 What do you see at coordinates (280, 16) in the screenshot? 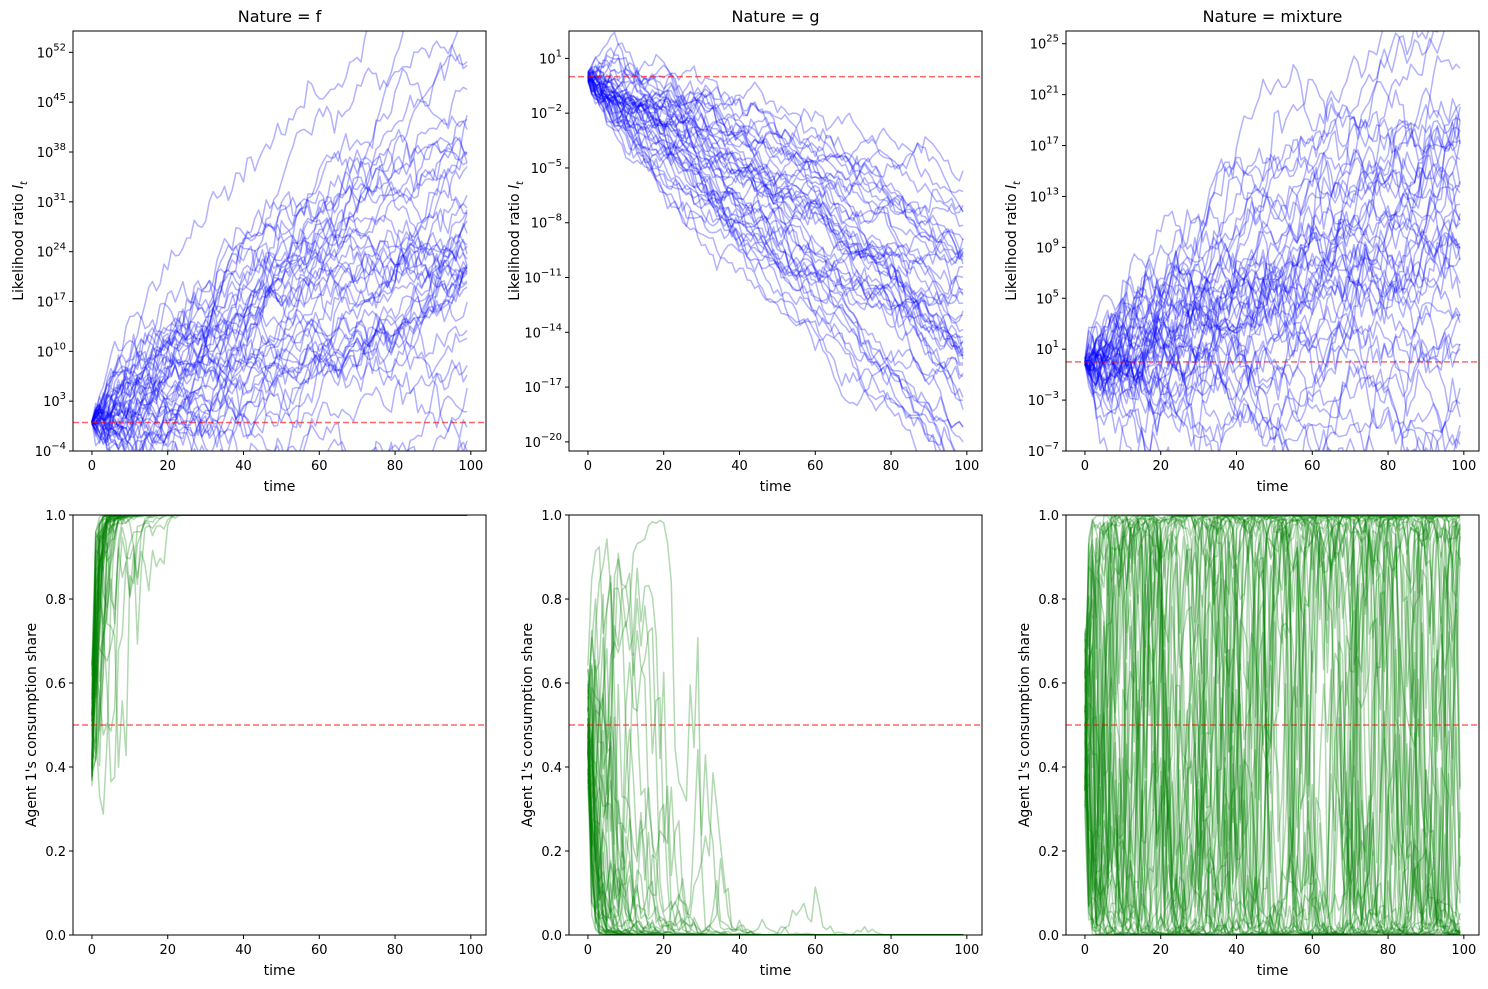
I see `panel-title: Nature = f` at bounding box center [280, 16].